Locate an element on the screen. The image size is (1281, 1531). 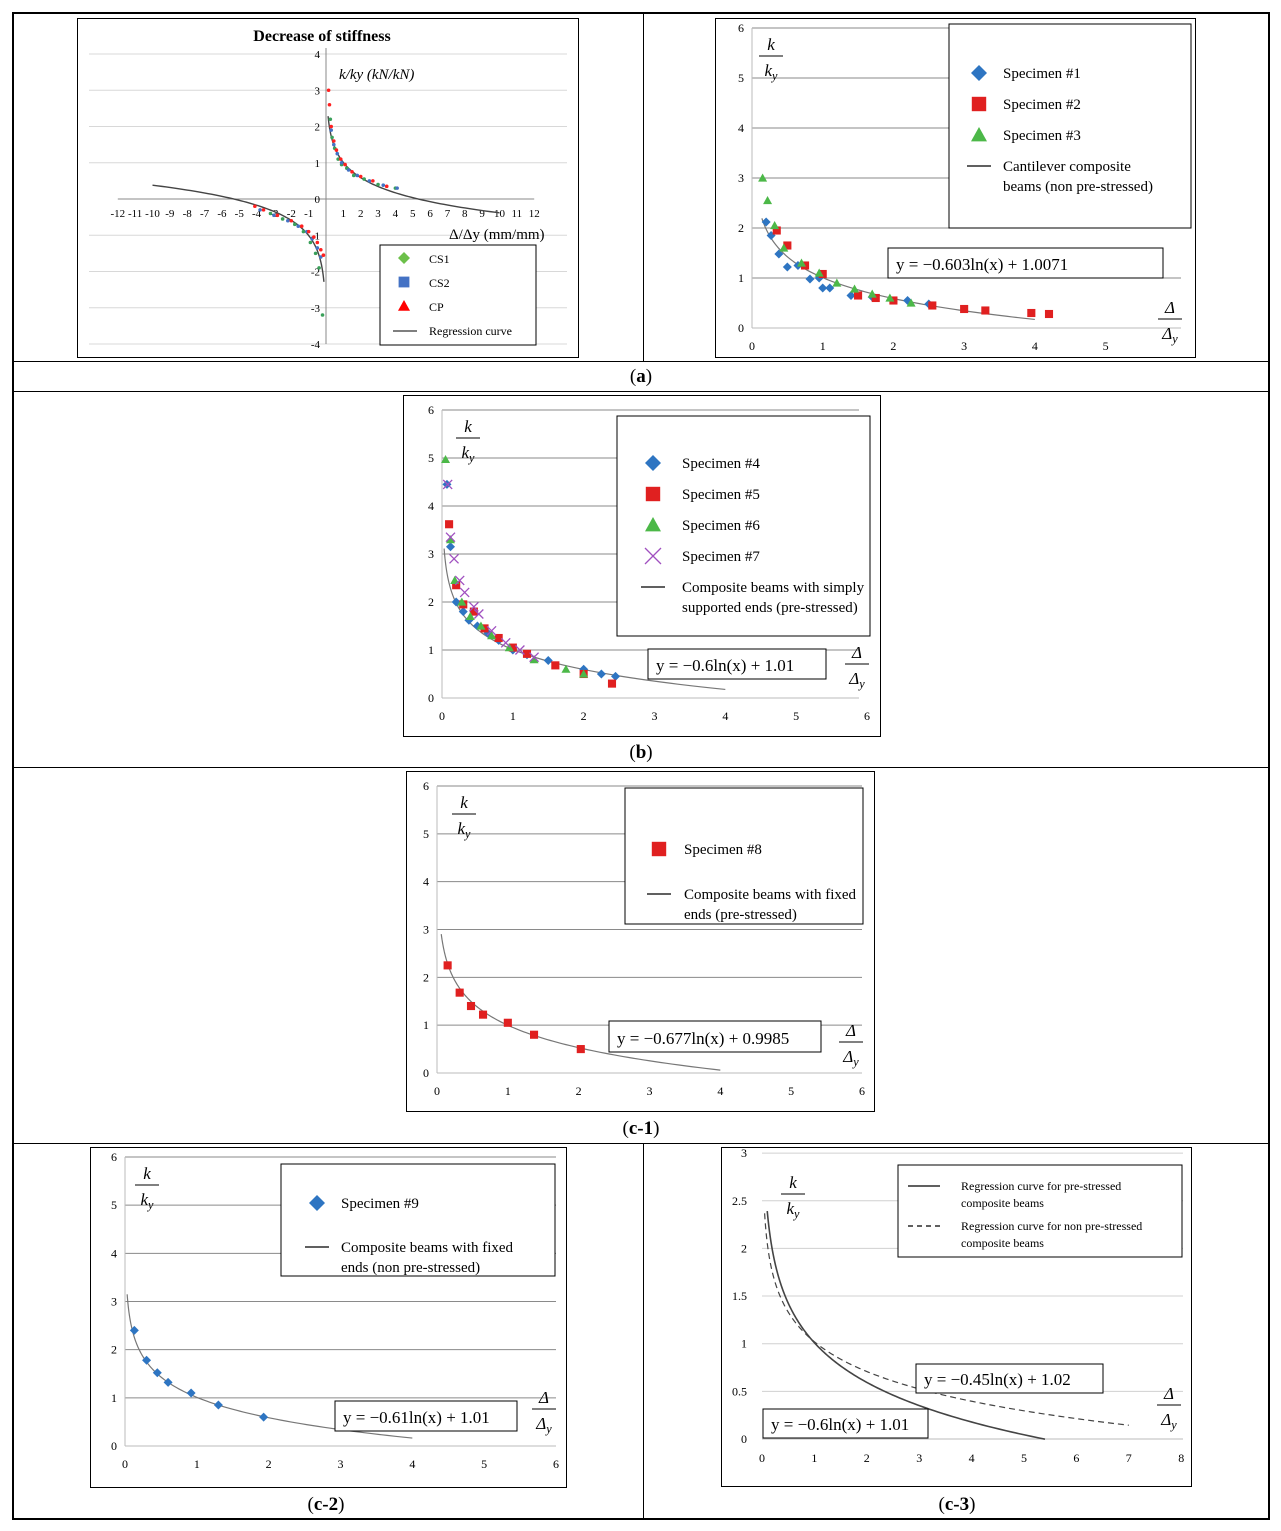
x-tick-label: -9 is located at coordinates (170, 214).